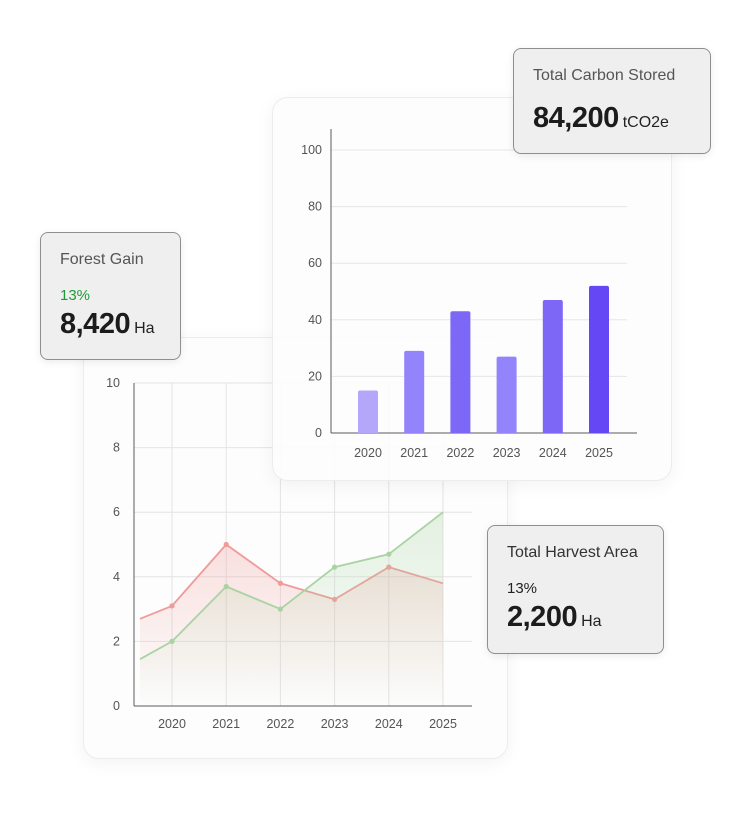  Describe the element at coordinates (572, 552) in the screenshot. I see `card-title: Total Harvest Area` at that location.